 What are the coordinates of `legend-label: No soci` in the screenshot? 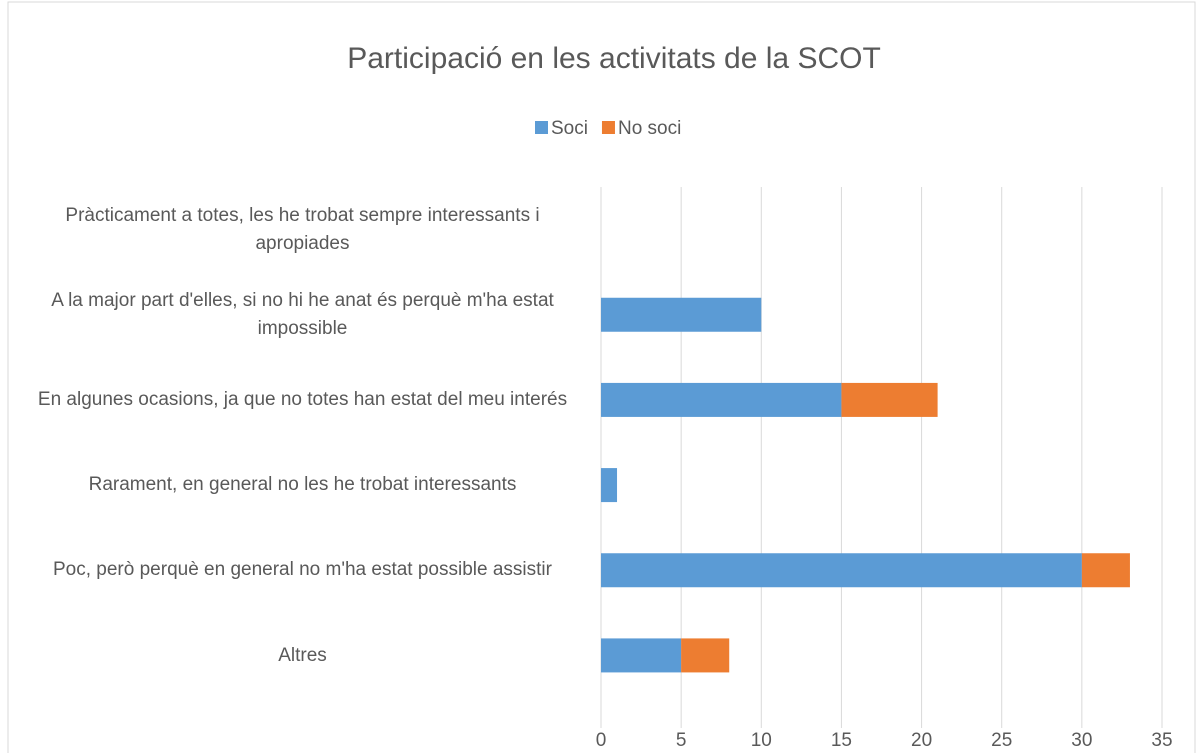 It's located at (649, 128).